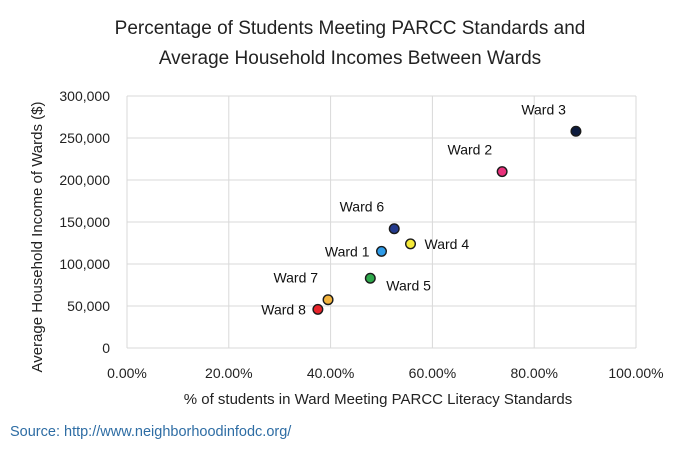 The width and height of the screenshot is (700, 449). I want to click on x-tick-label: 60.00%, so click(432, 373).